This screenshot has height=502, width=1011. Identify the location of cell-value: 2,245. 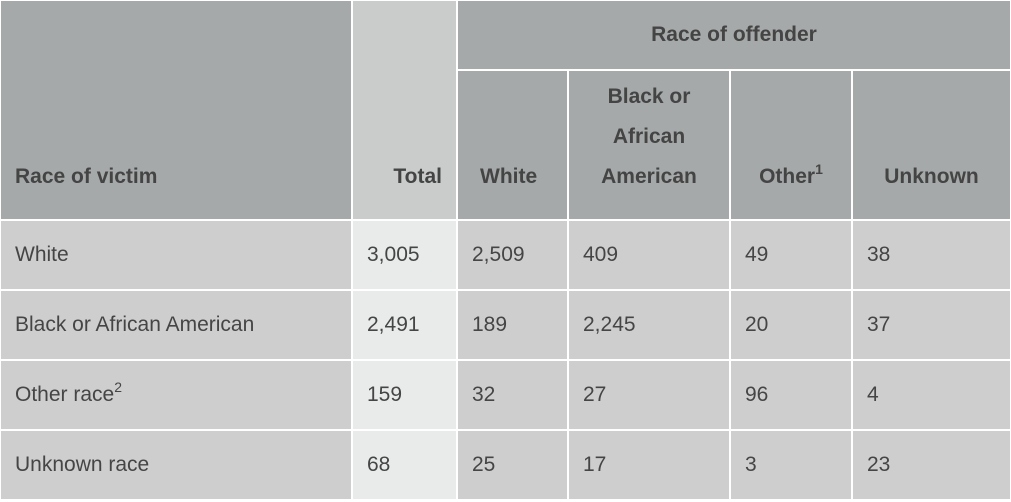
(609, 324).